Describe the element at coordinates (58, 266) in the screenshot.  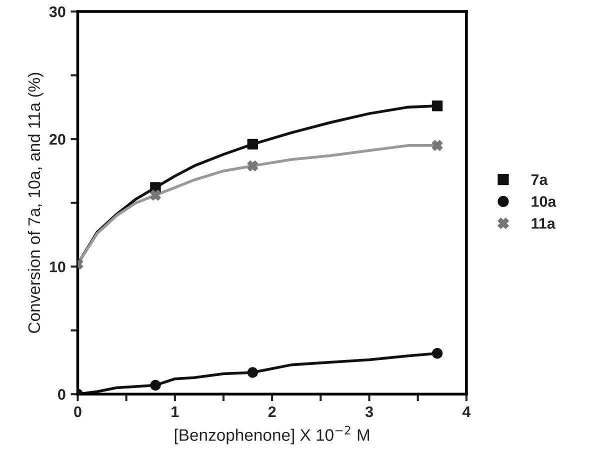
I see `y-tick-label: 10` at that location.